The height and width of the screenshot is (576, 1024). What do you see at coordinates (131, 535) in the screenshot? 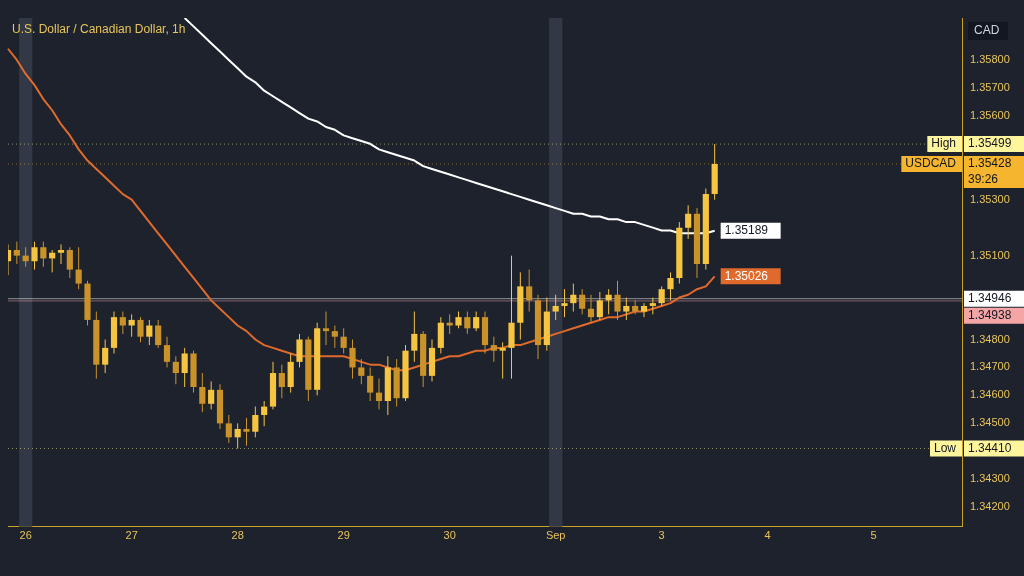
I see `x-tick-label: 27` at bounding box center [131, 535].